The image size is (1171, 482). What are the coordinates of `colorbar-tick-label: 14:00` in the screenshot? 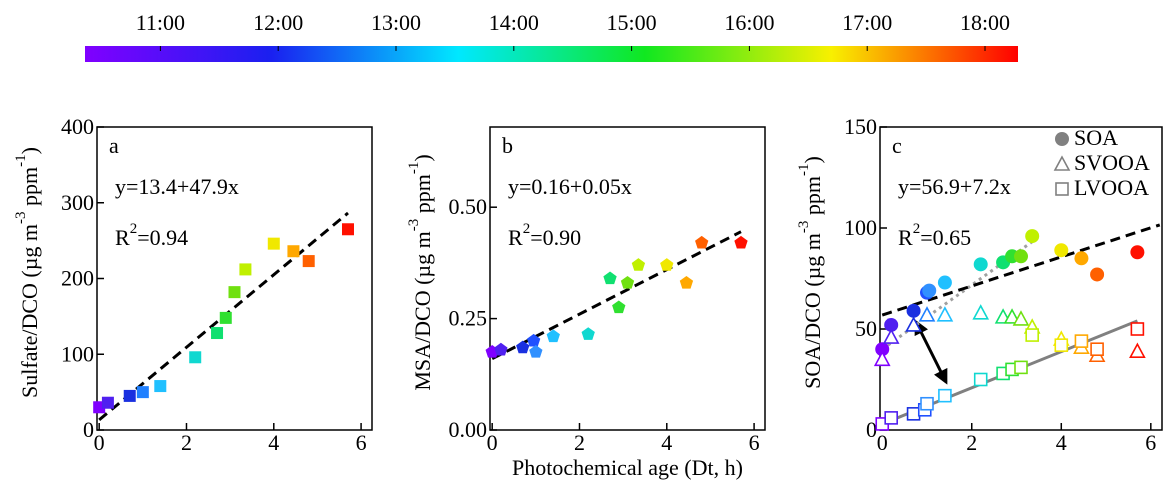 It's located at (514, 22).